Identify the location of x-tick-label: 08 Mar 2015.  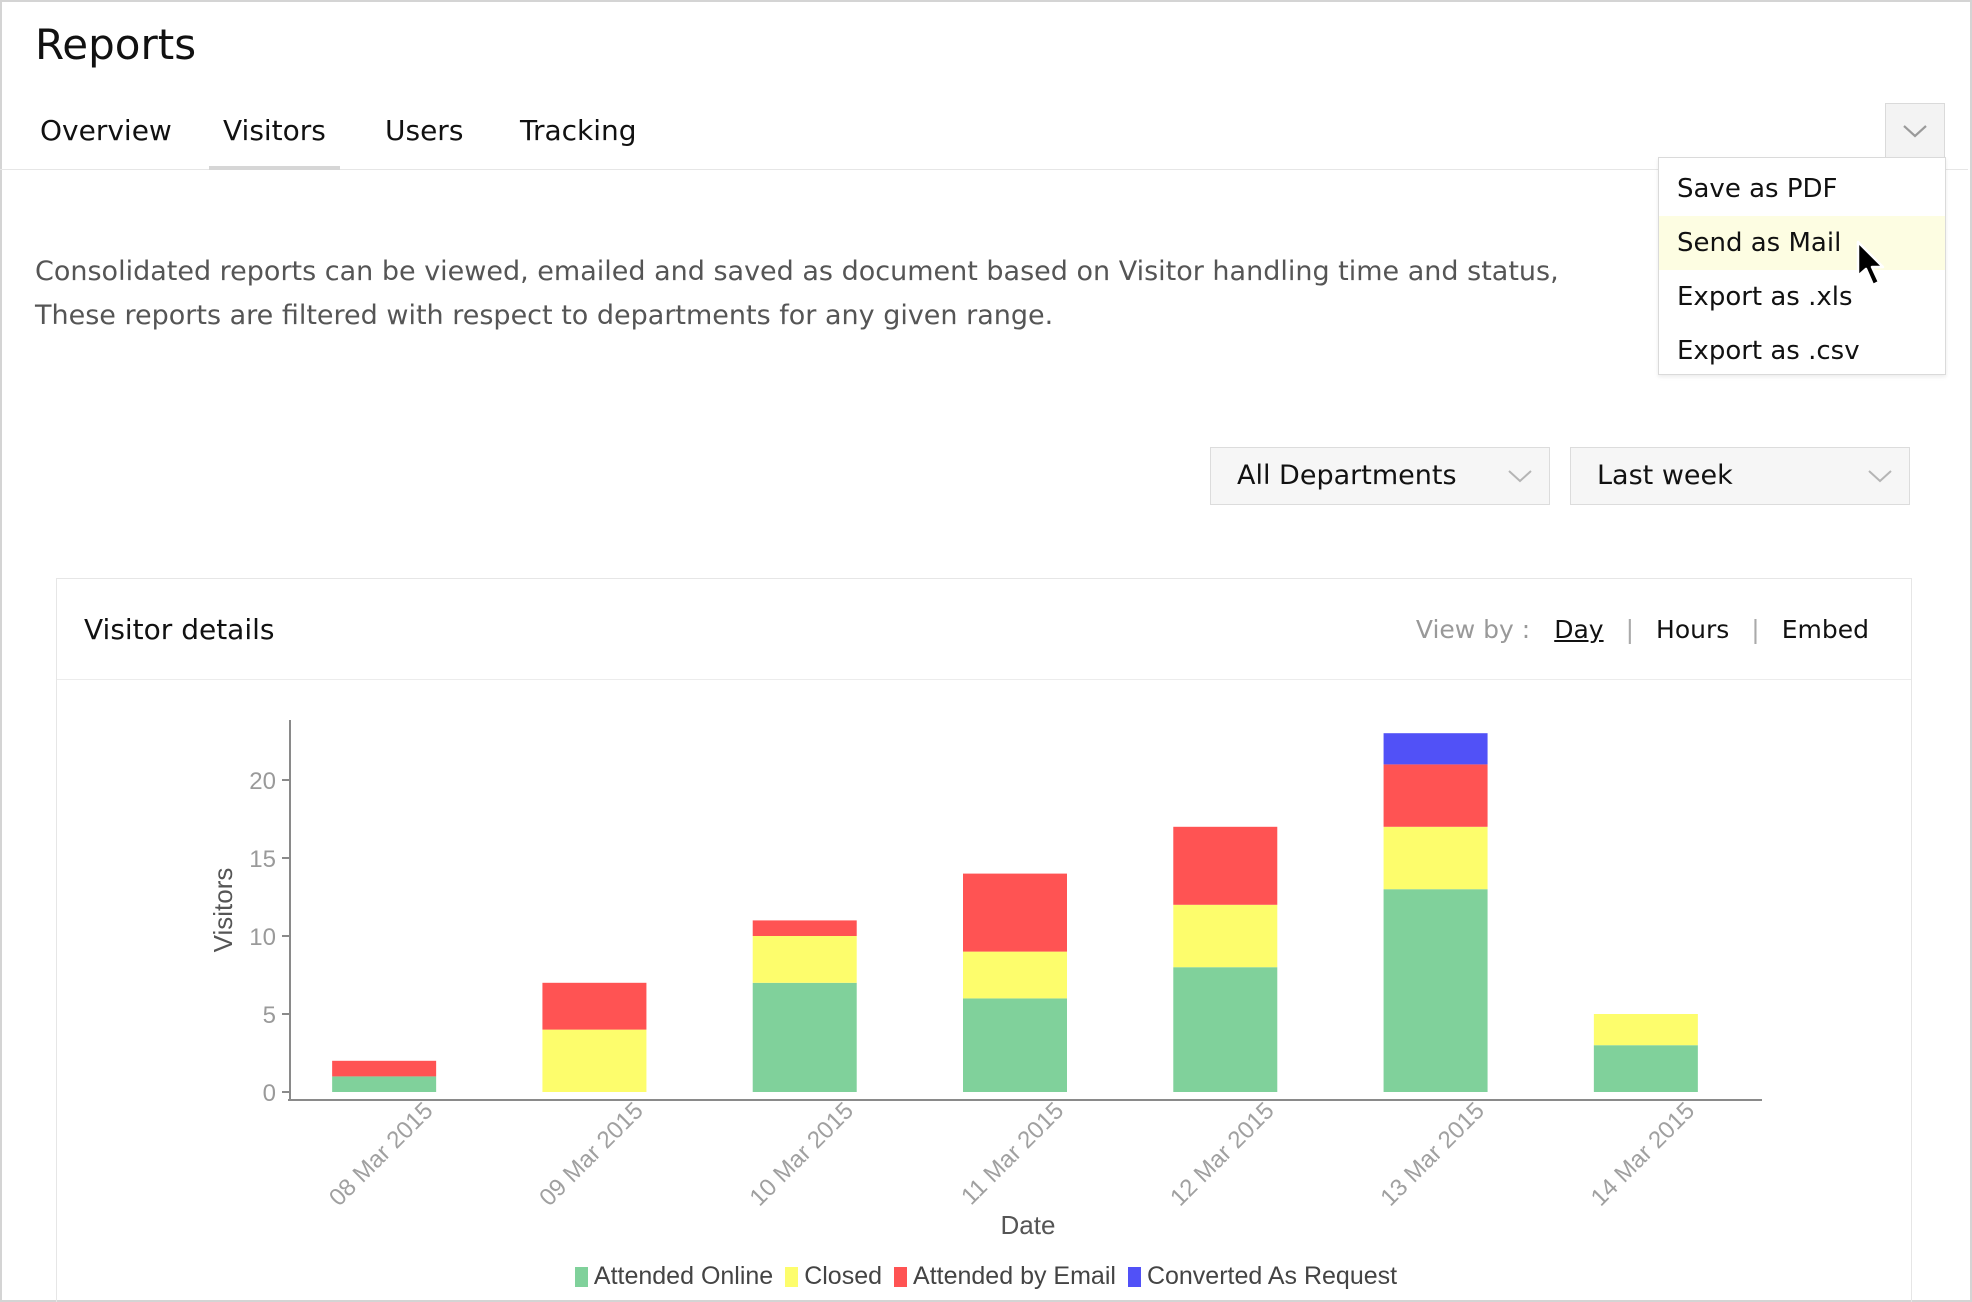
(381, 1154).